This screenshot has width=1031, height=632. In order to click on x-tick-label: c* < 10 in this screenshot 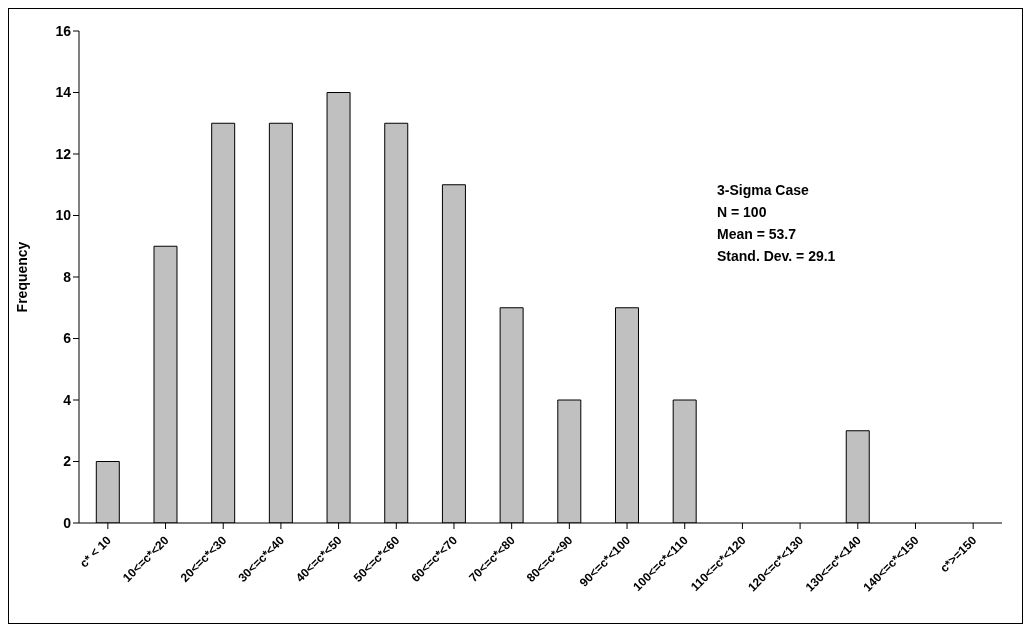, I will do `click(95, 552)`.